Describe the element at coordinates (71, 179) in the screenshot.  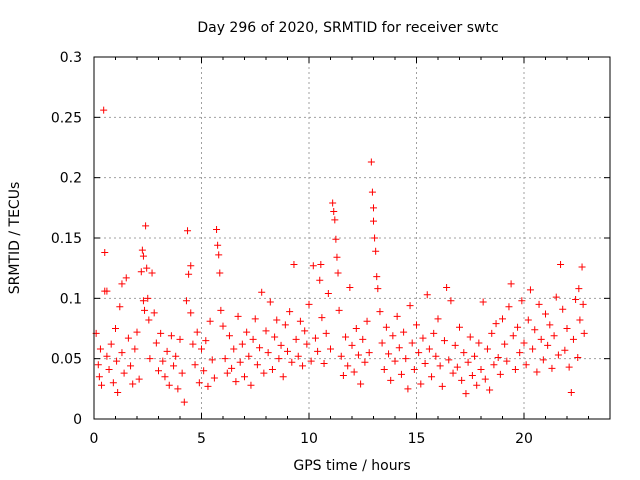
I see `y-tick-label: 0.2` at that location.